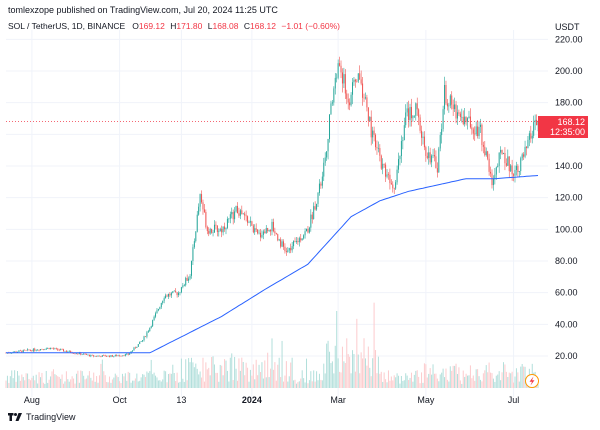 The width and height of the screenshot is (600, 430). I want to click on x-tick-label: 13, so click(181, 400).